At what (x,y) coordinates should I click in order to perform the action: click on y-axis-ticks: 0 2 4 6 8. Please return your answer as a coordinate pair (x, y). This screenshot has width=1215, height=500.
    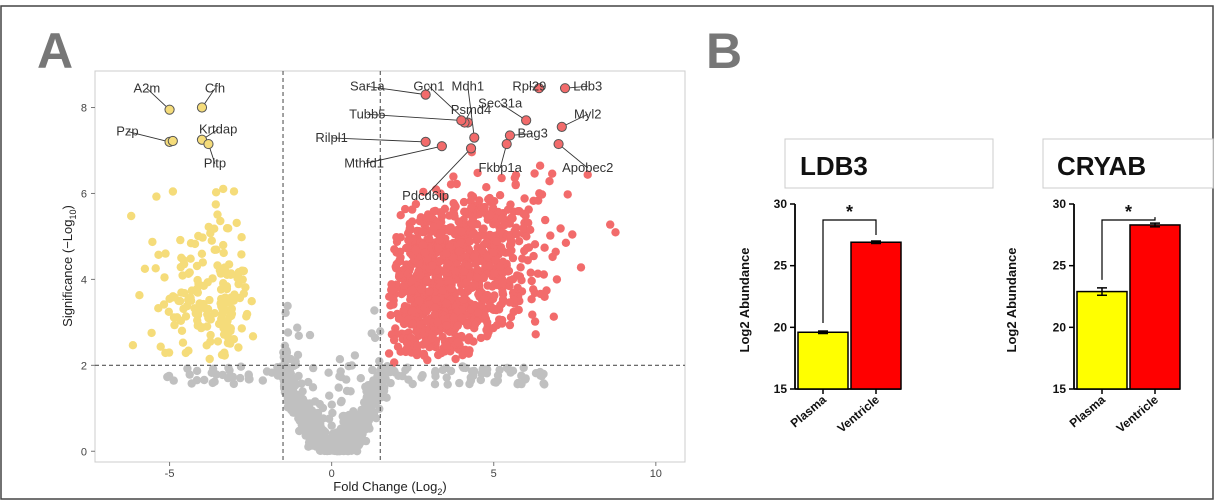
    Looking at the image, I should click on (88, 280).